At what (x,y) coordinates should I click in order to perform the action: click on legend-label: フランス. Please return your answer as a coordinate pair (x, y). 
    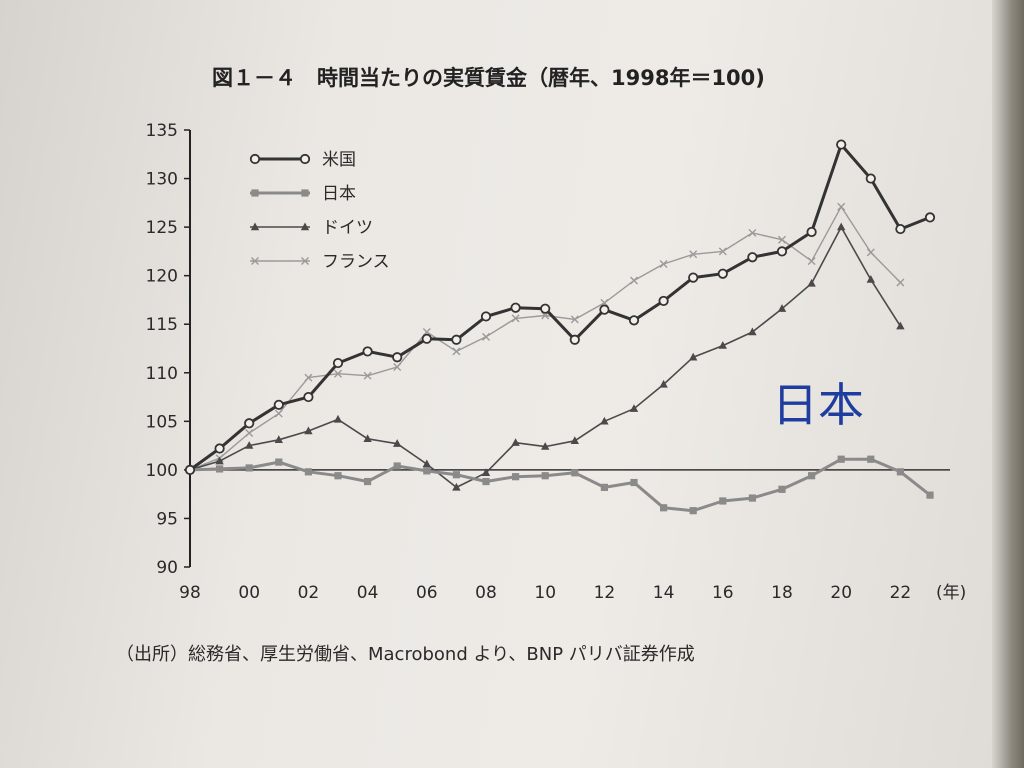
    Looking at the image, I should click on (356, 262).